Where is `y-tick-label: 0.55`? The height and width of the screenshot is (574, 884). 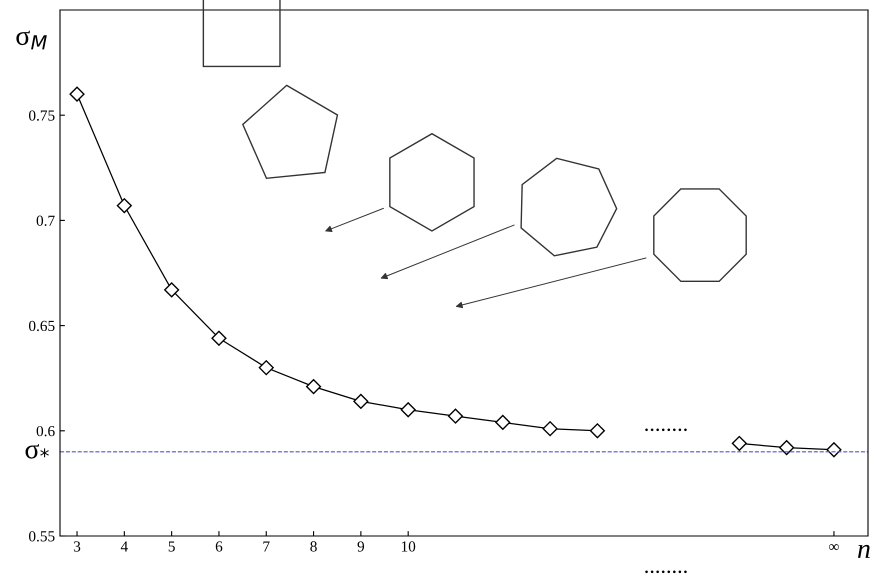 y-tick-label: 0.55 is located at coordinates (41, 536).